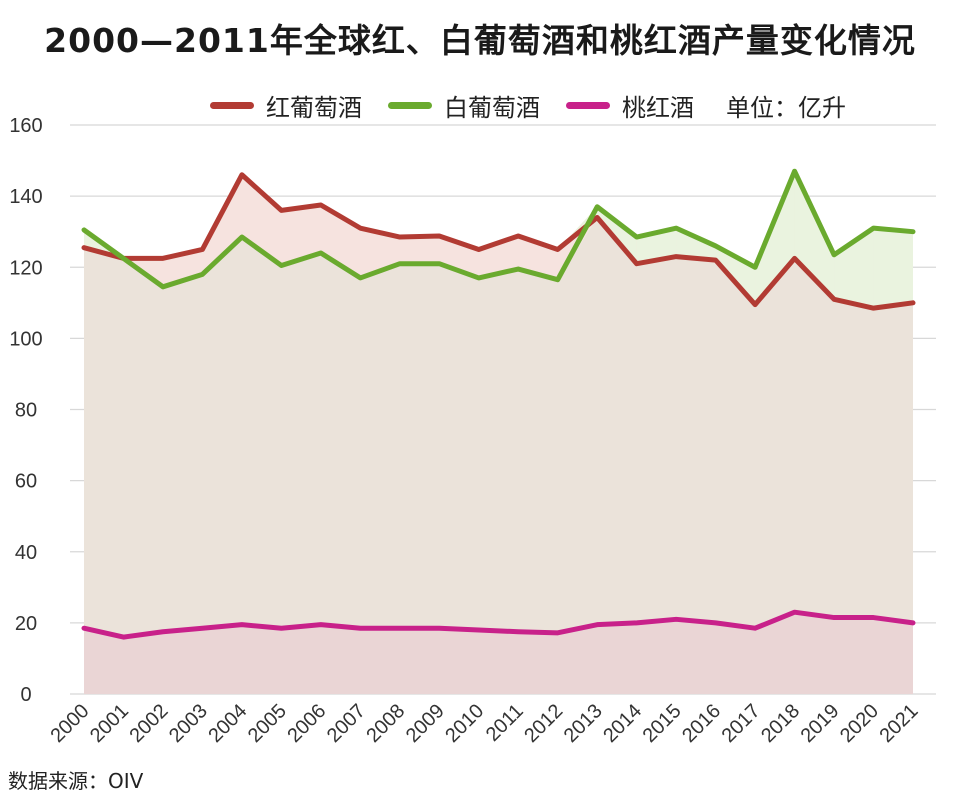  What do you see at coordinates (410, 105) in the screenshot?
I see `legend-swatch-white-wine` at bounding box center [410, 105].